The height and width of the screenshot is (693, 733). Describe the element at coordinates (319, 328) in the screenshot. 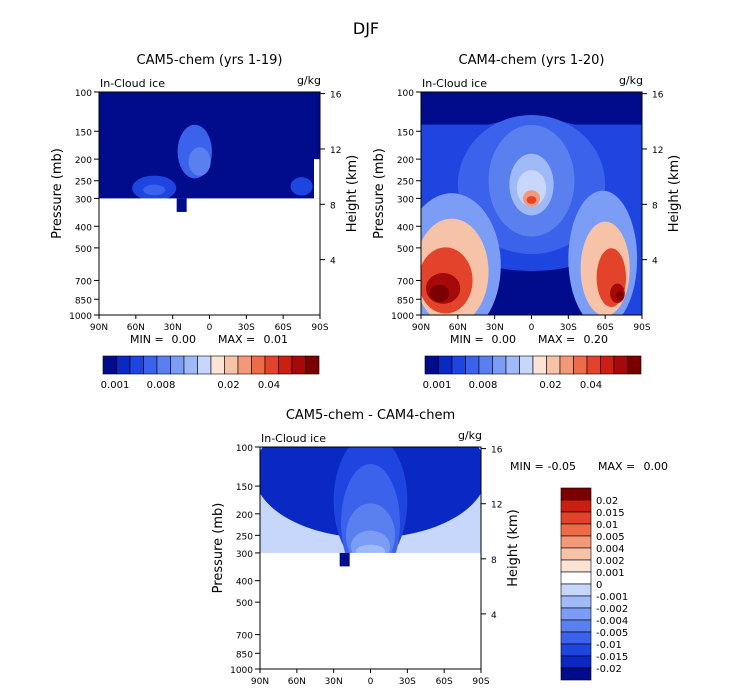

I see `lat-tick-label: 90S` at that location.